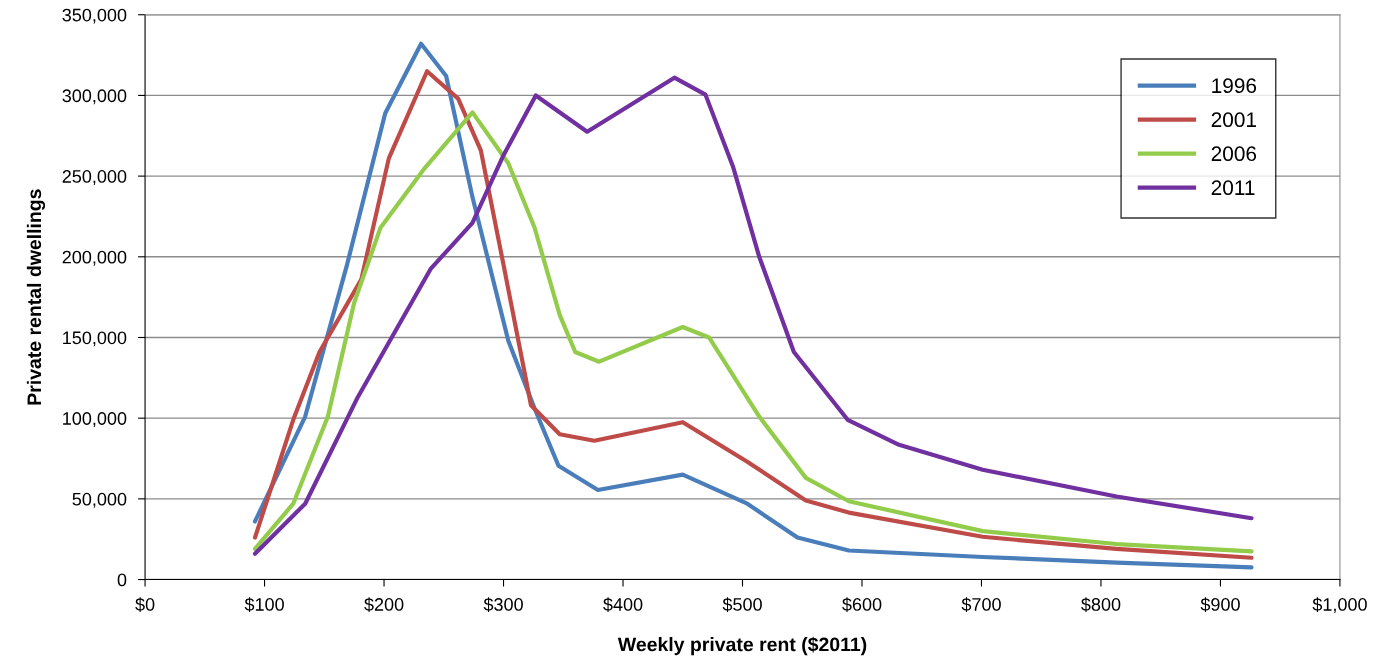  Describe the element at coordinates (981, 604) in the screenshot. I see `x-tick-label: $700` at that location.